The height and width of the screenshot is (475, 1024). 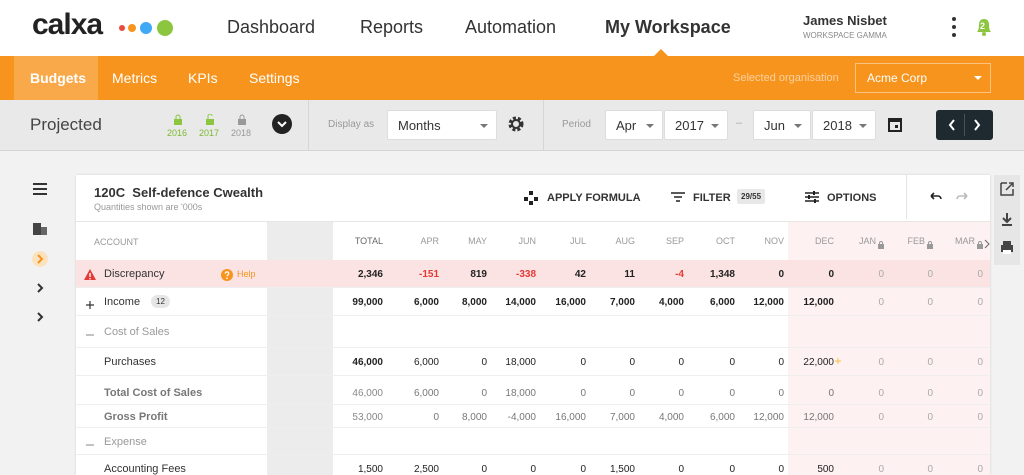 What do you see at coordinates (145, 469) in the screenshot?
I see `account-label: Accounting Fees` at bounding box center [145, 469].